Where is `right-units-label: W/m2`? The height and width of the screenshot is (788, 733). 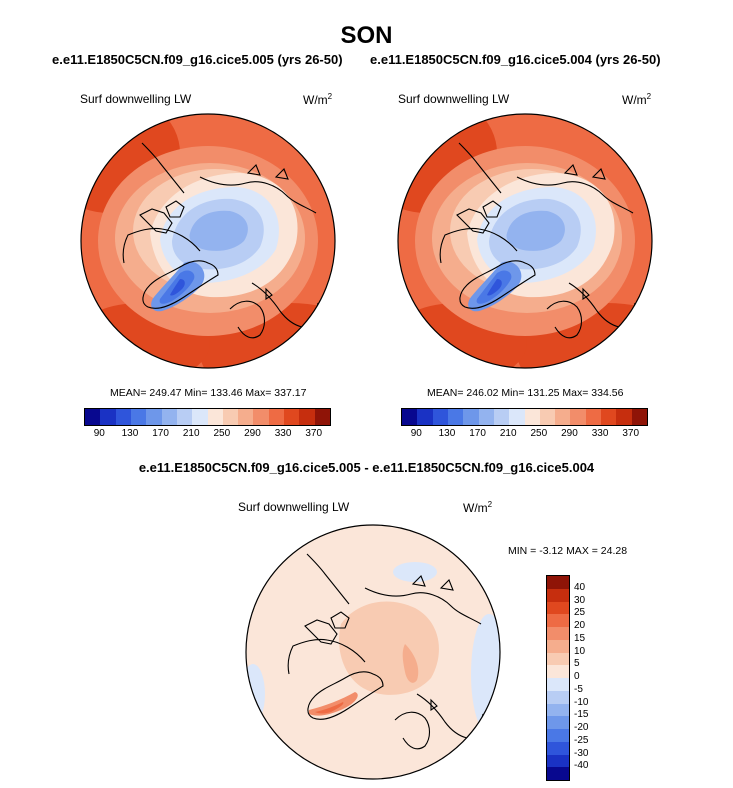
right-units-label: W/m2 is located at coordinates (637, 99).